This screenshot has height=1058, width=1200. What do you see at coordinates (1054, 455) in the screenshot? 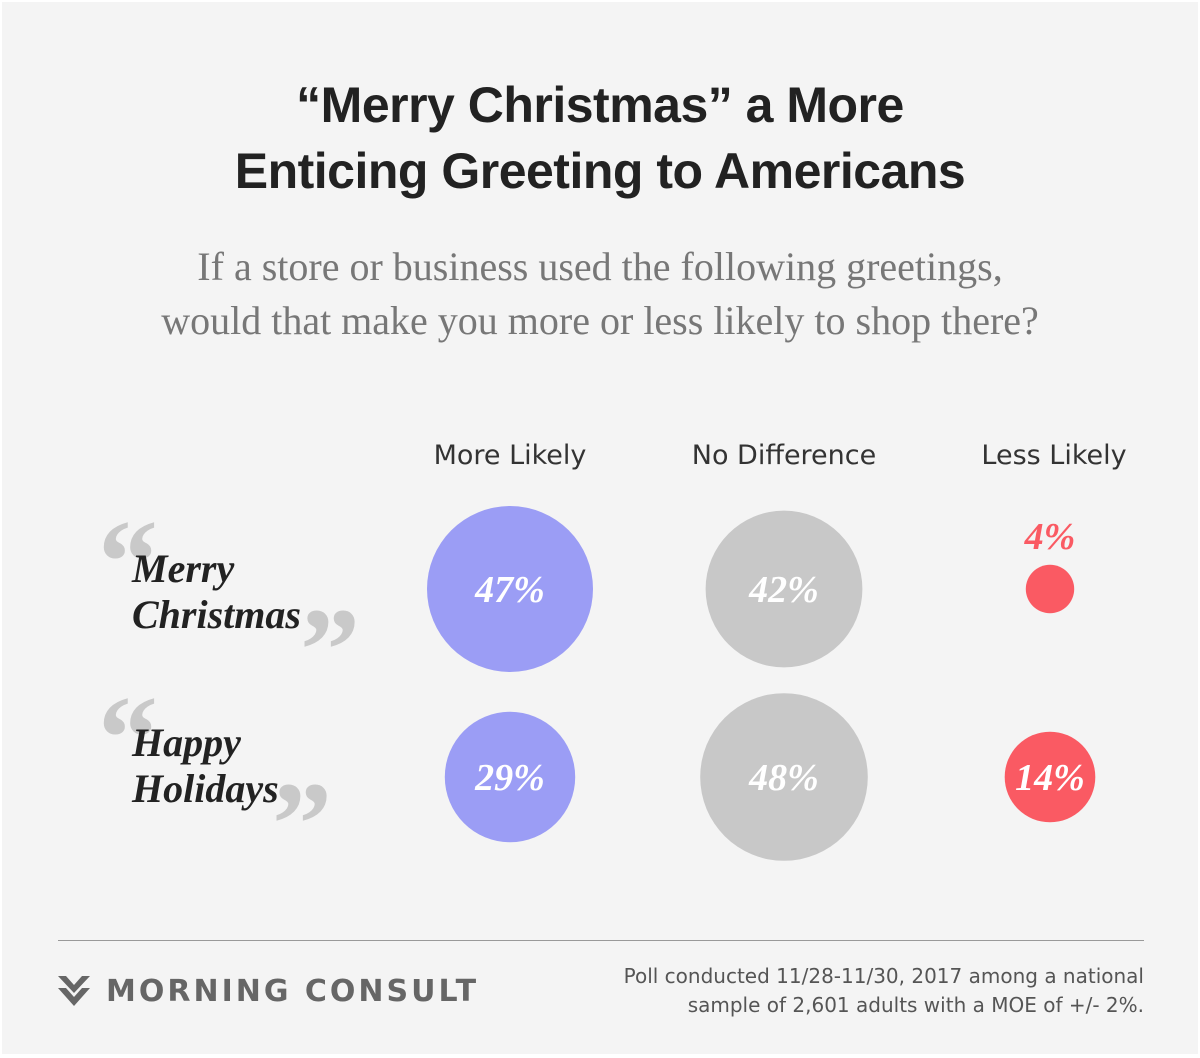
I see `column-header-less-likely: Less Likely` at bounding box center [1054, 455].